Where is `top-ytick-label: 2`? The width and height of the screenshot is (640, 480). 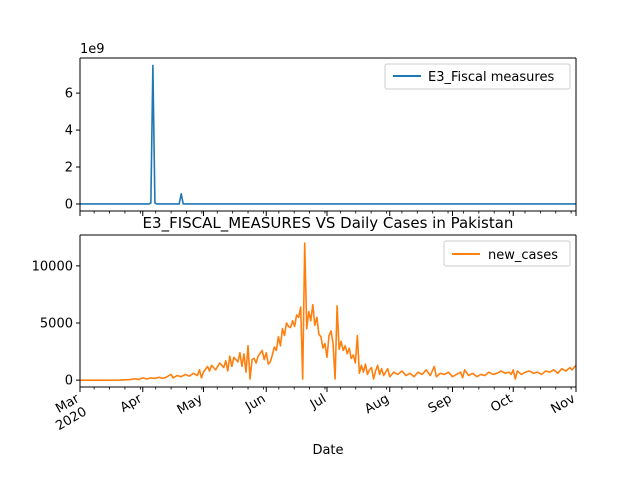 top-ytick-label: 2 is located at coordinates (69, 168).